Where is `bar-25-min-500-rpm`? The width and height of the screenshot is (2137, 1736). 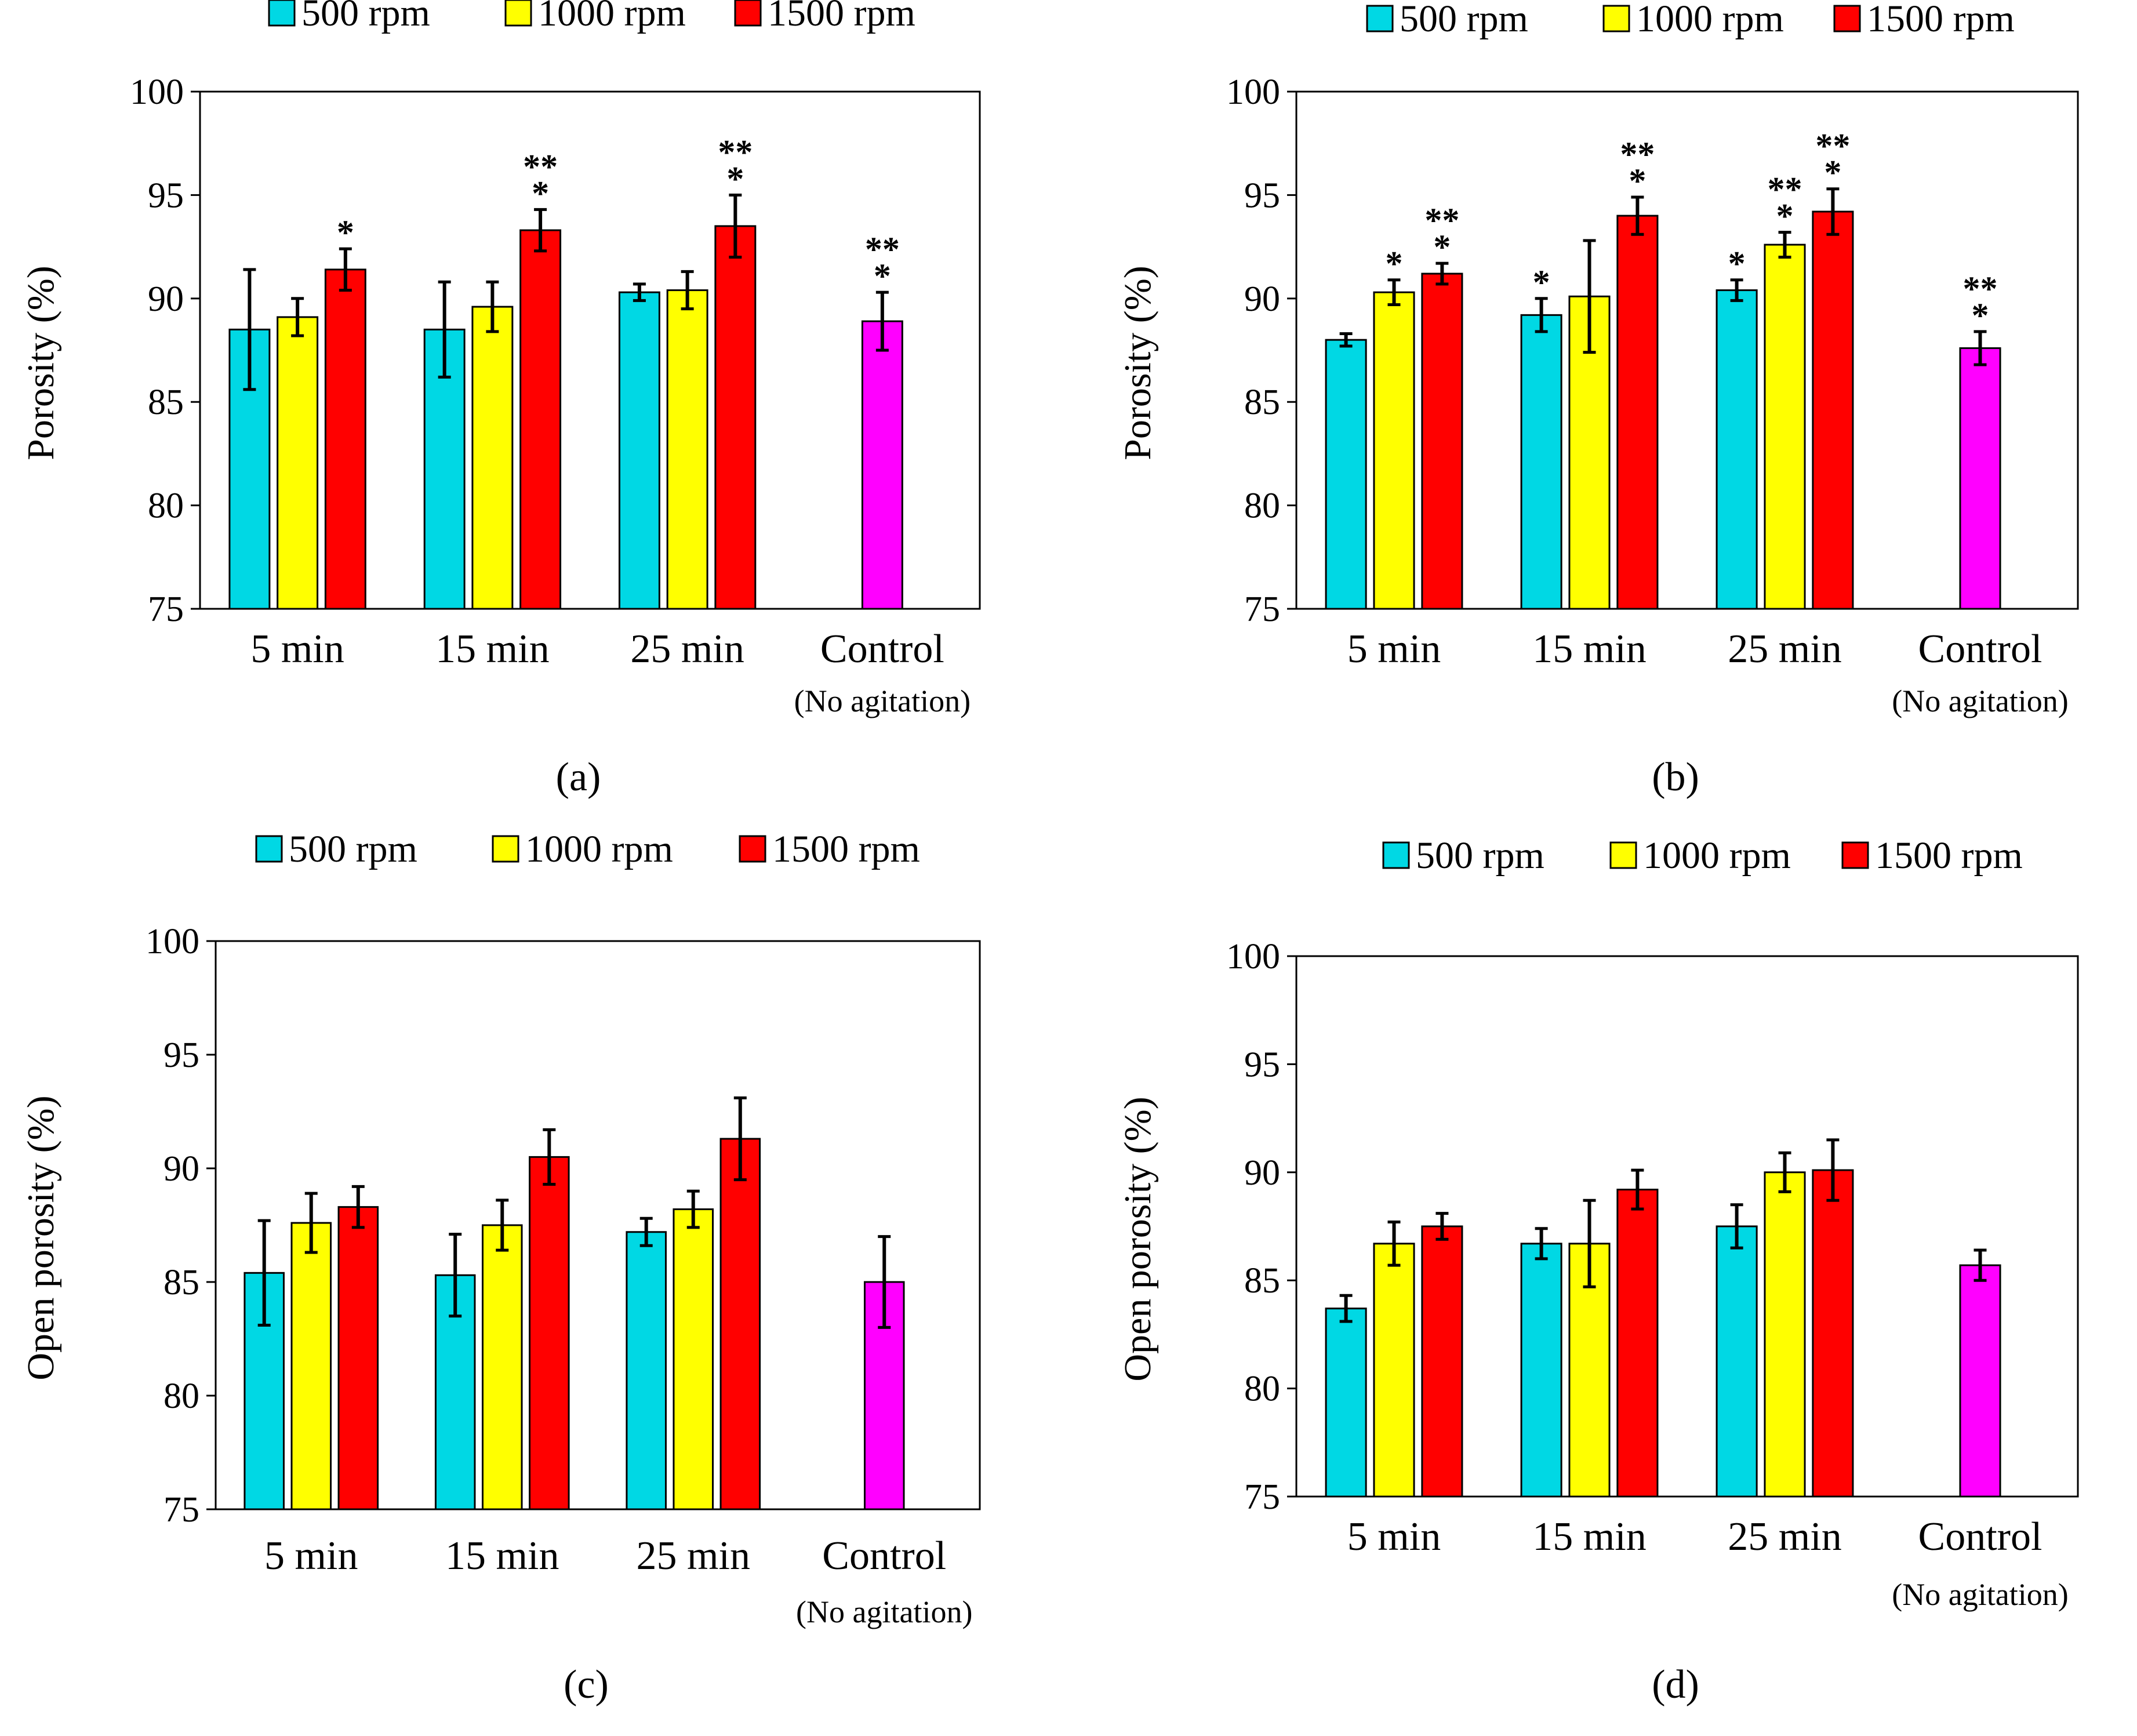 bar-25-min-500-rpm is located at coordinates (639, 450).